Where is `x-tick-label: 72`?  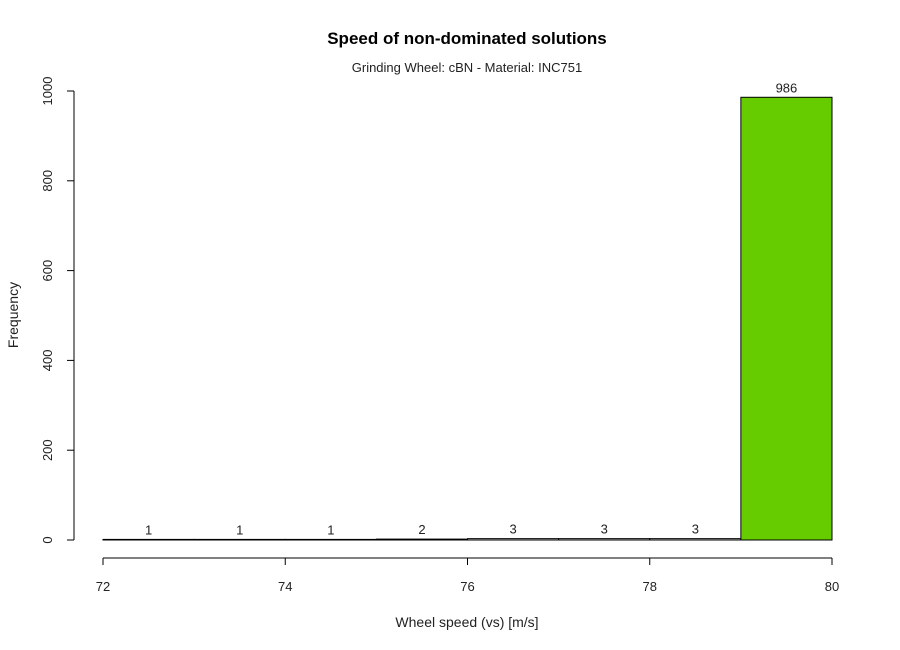 x-tick-label: 72 is located at coordinates (103, 586).